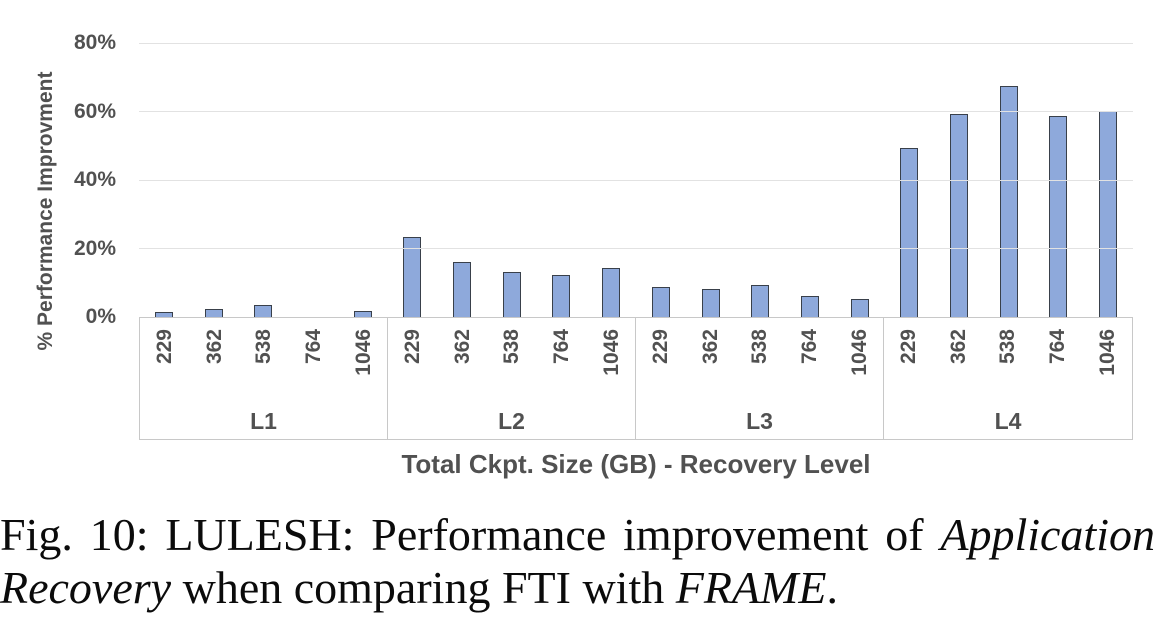 The width and height of the screenshot is (1171, 641). What do you see at coordinates (759, 421) in the screenshot?
I see `group-label: L3` at bounding box center [759, 421].